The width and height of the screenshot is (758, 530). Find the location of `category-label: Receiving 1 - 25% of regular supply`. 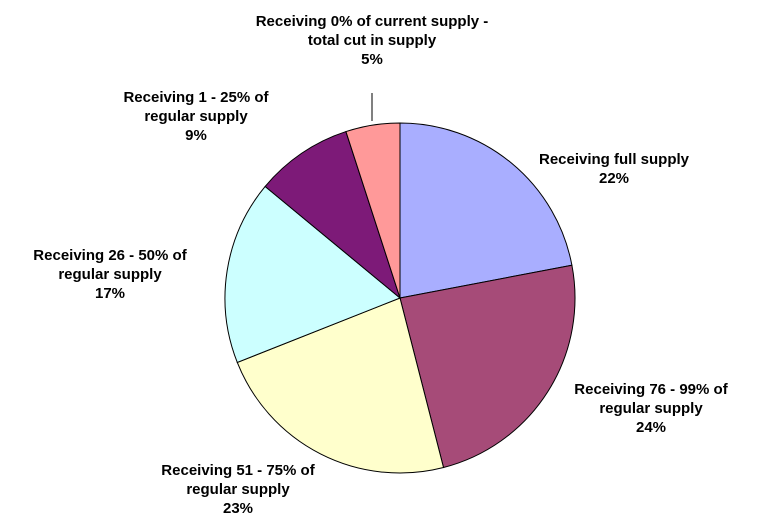

category-label: Receiving 1 - 25% of regular supply is located at coordinates (196, 107).